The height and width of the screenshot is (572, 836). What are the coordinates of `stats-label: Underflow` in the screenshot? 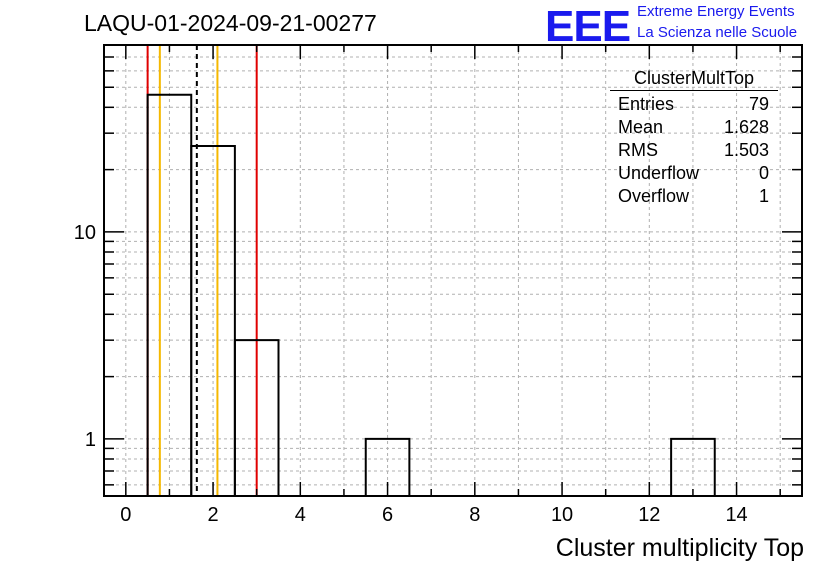 It's located at (659, 173).